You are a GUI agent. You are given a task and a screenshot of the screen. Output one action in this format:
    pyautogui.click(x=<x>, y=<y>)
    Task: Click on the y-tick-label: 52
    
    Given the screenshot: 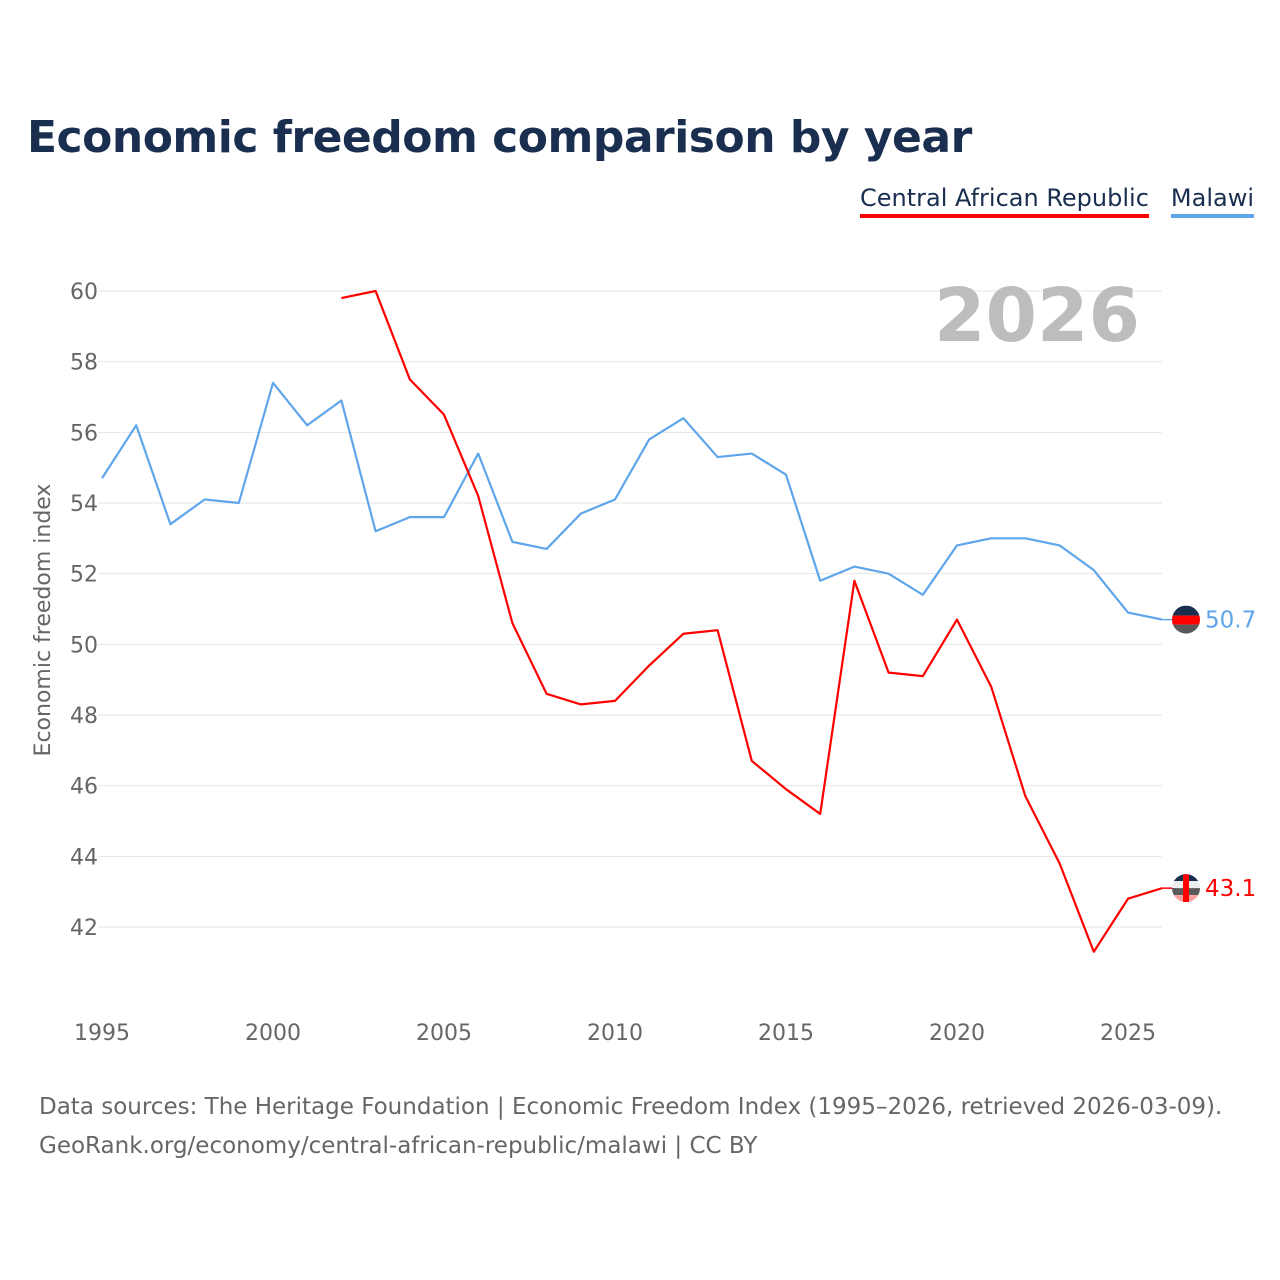 What is the action you would take?
    pyautogui.click(x=84, y=575)
    